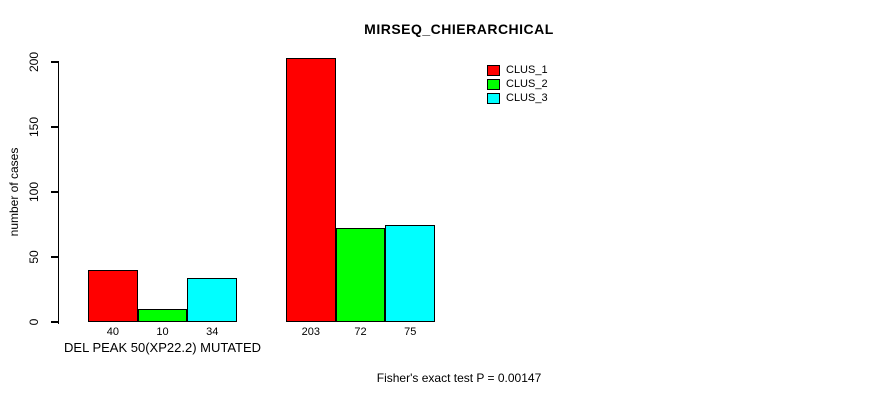 This screenshot has height=400, width=890. Describe the element at coordinates (34, 257) in the screenshot. I see `y-axis-tick-label: 50` at that location.